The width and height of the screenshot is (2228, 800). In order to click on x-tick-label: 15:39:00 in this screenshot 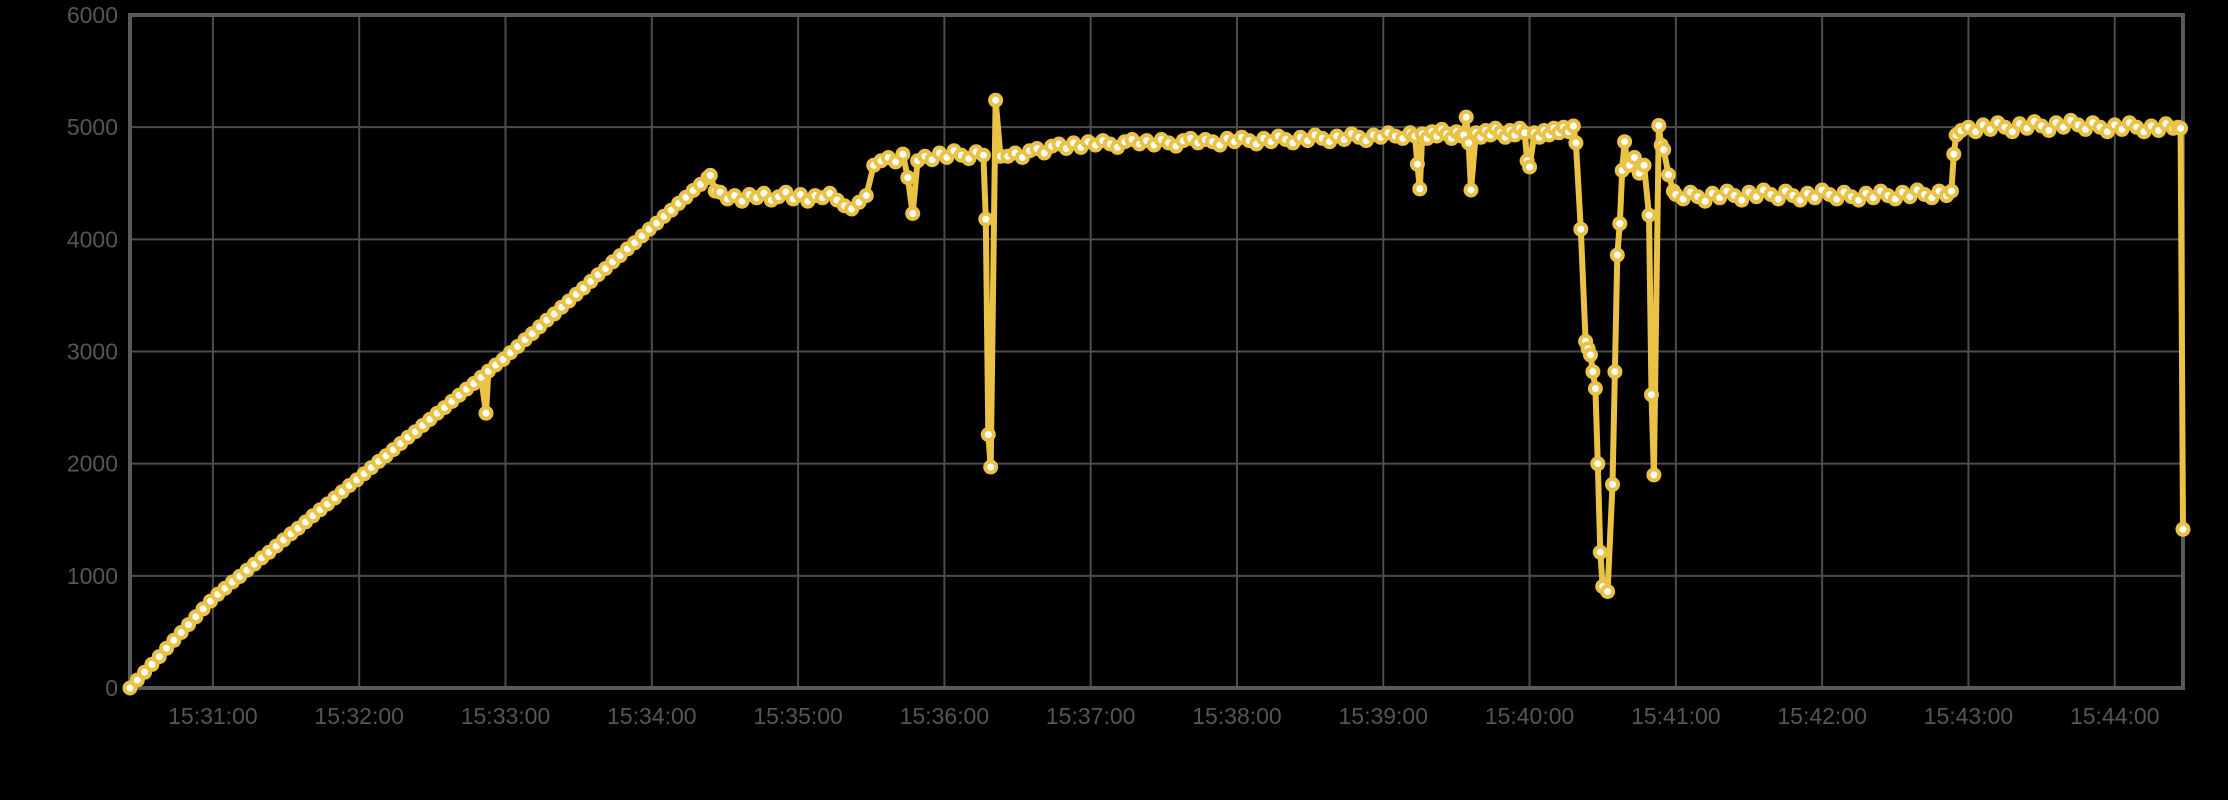, I will do `click(1383, 716)`.